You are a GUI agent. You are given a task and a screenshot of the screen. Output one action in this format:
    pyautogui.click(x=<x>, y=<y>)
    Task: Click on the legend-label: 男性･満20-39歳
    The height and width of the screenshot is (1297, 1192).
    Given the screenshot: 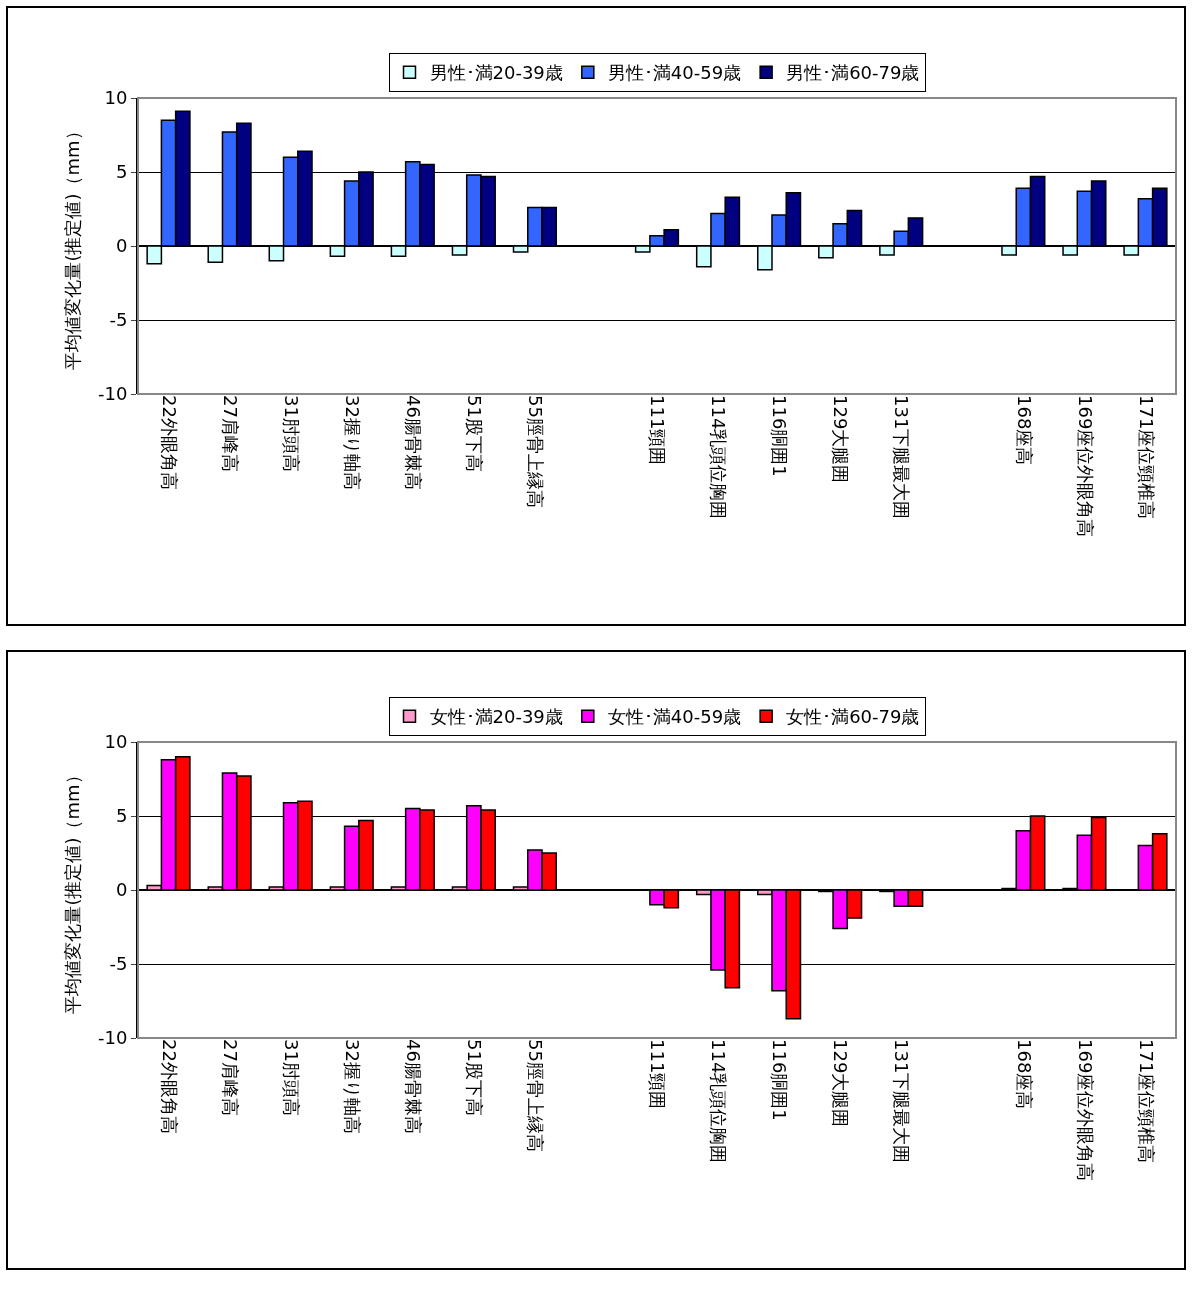 What is the action you would take?
    pyautogui.click(x=496, y=73)
    